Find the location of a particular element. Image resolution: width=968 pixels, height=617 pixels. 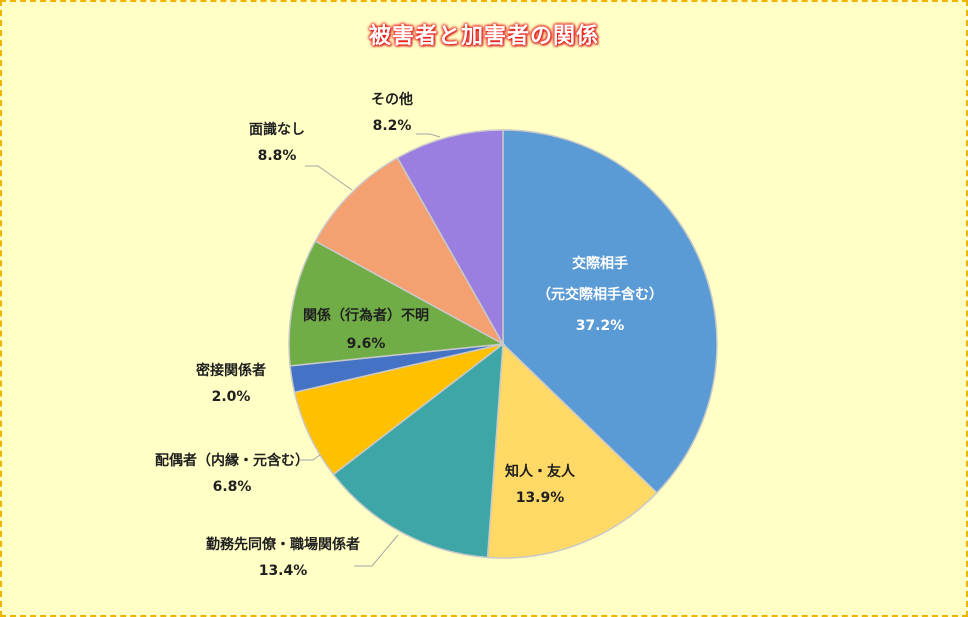

slice-value-label-1: 13.9% is located at coordinates (540, 498).